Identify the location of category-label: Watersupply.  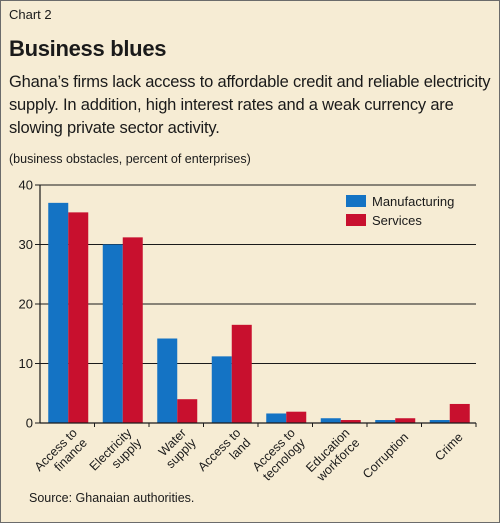
(177, 448).